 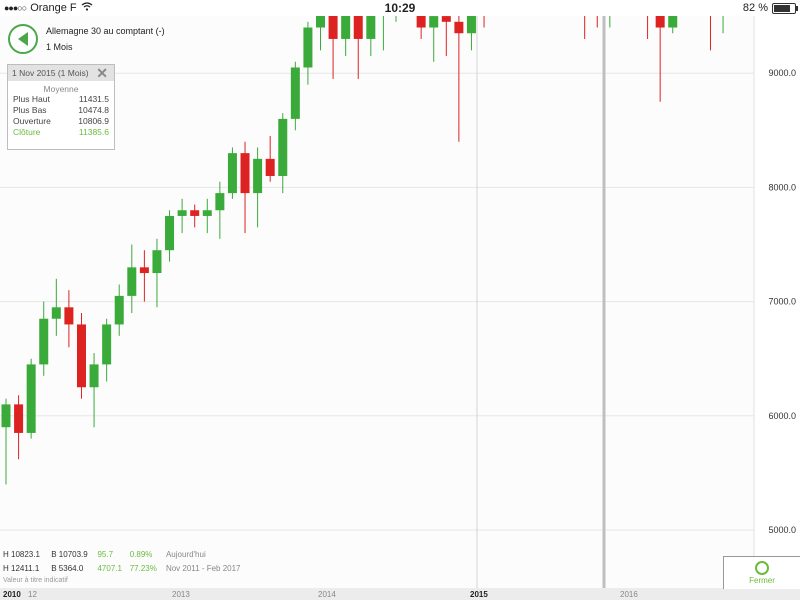 I want to click on close-icon: ✕, so click(x=102, y=73).